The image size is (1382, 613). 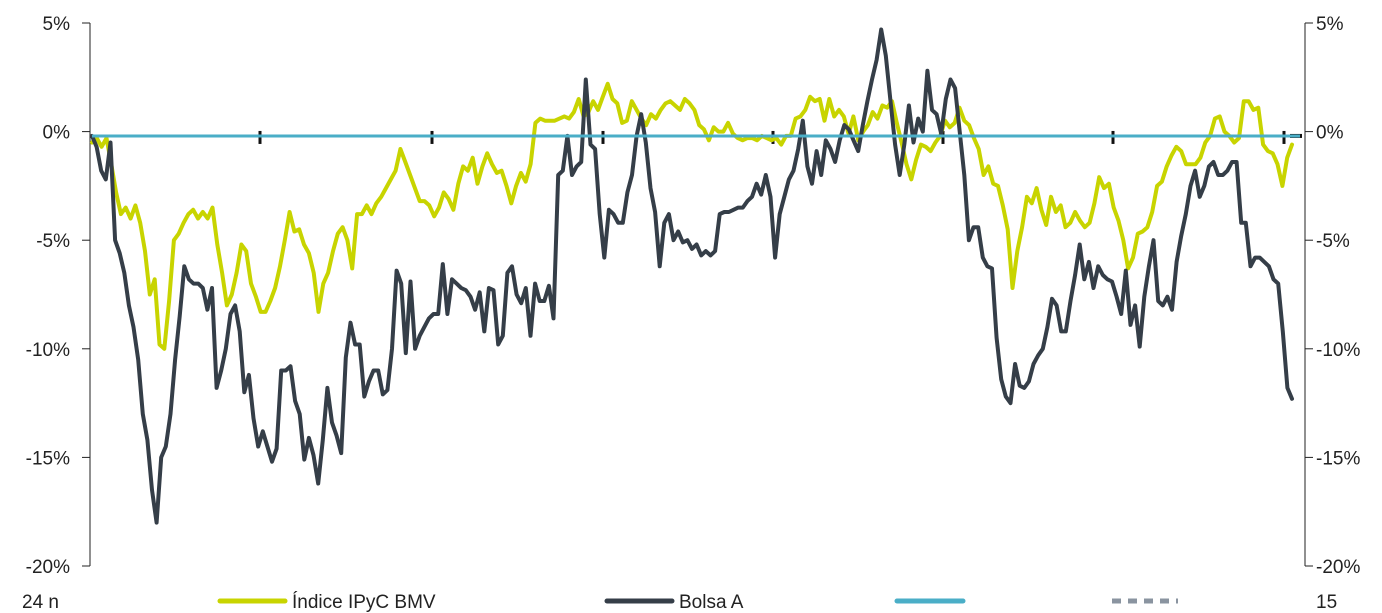 What do you see at coordinates (1338, 567) in the screenshot?
I see `y-tick-label-right: -20%` at bounding box center [1338, 567].